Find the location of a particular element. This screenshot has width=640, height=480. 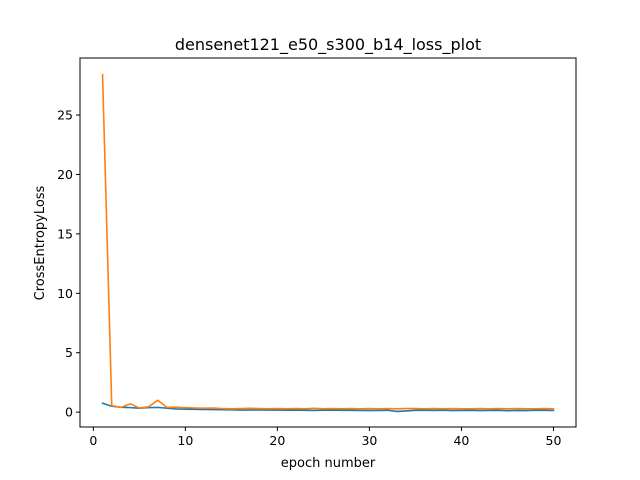

chart-title: densenet121_e50_s300_b14_loss_plot is located at coordinates (328, 45).